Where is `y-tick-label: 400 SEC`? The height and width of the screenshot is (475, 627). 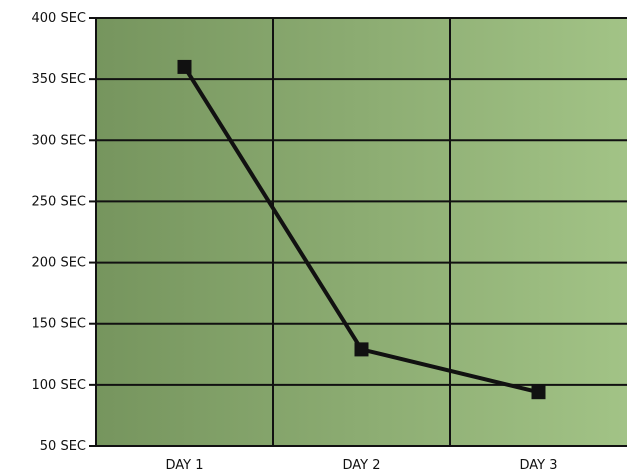
y-tick-label: 400 SEC is located at coordinates (59, 18).